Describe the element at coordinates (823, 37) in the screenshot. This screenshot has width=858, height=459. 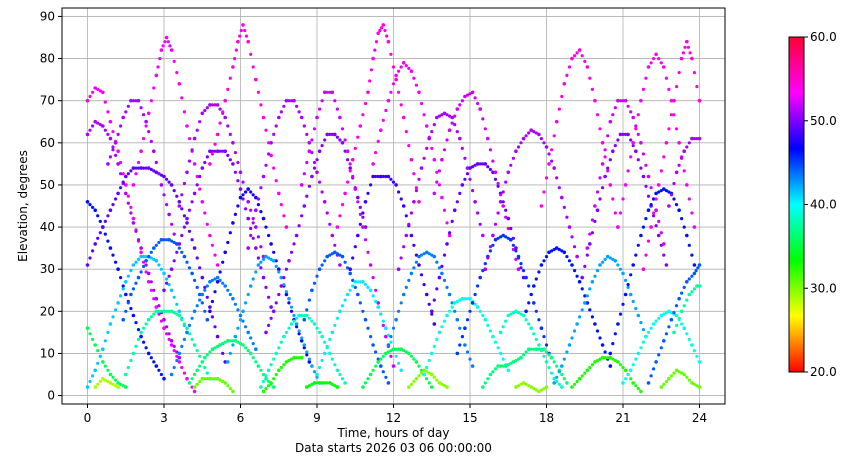
I see `colorbar-tick-label: 60.0` at that location.